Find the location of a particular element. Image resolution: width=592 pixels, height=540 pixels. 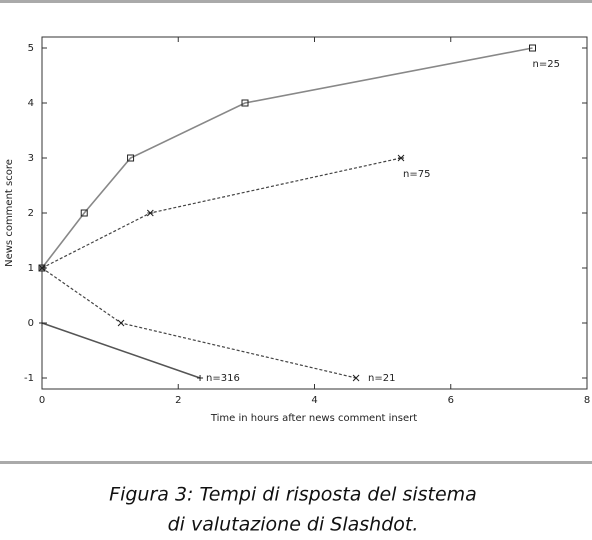

y-tick-label: -1 is located at coordinates (29, 378).